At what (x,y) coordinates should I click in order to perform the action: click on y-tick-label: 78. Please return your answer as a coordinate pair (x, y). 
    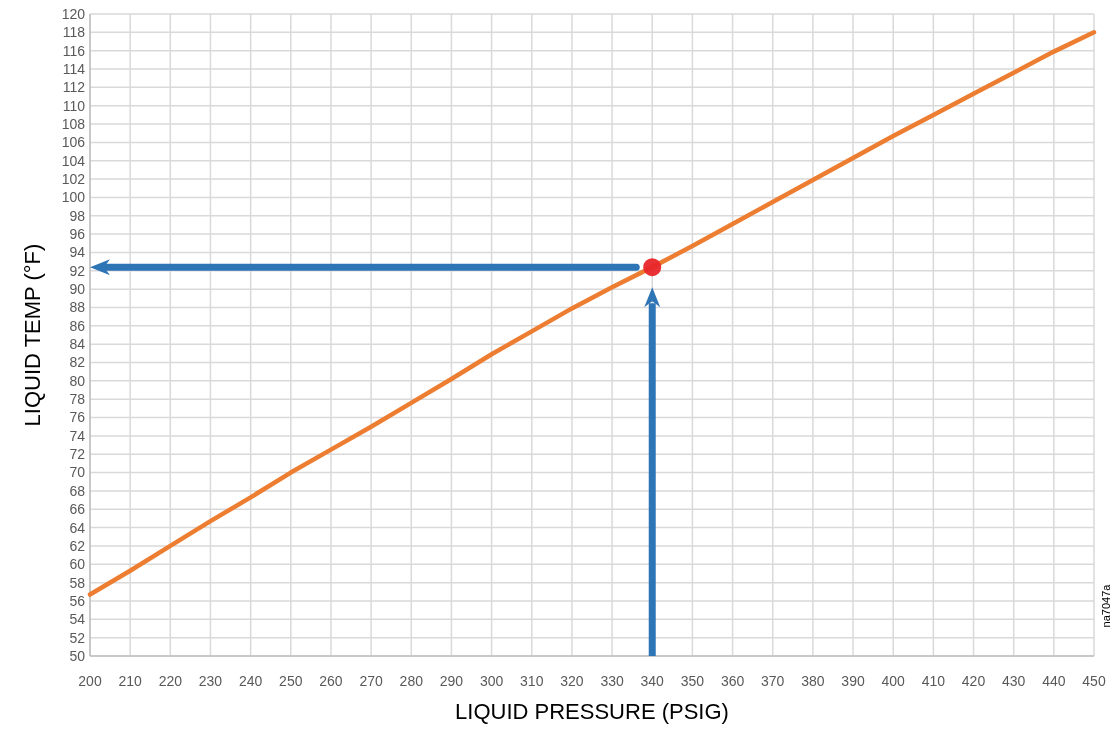
    Looking at the image, I should click on (77, 399).